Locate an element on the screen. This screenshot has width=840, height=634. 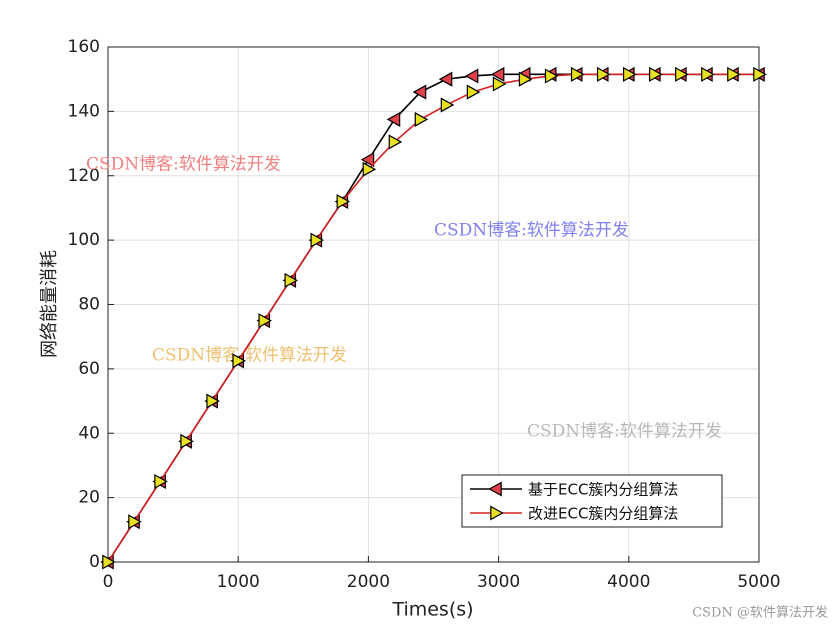
y-tick-label: 80 is located at coordinates (89, 305).